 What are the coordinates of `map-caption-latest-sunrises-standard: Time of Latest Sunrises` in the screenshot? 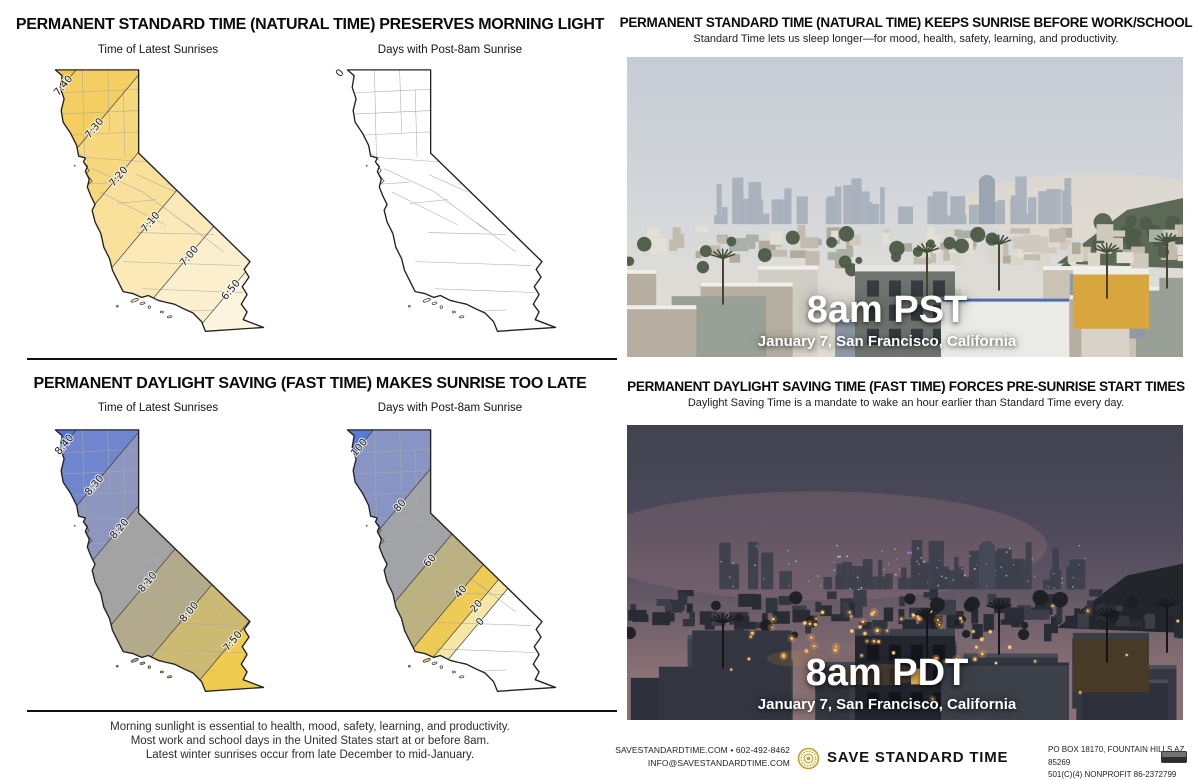 It's located at (158, 50).